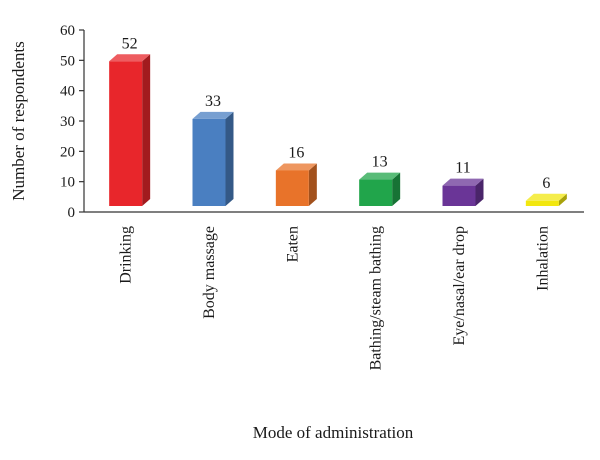 The height and width of the screenshot is (460, 600). Describe the element at coordinates (546, 183) in the screenshot. I see `data-label: 6` at that location.